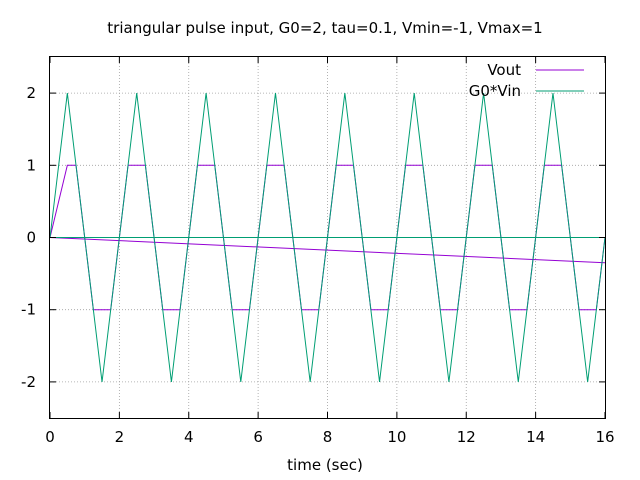 The image size is (640, 480). What do you see at coordinates (466, 437) in the screenshot?
I see `x-tick-label: 12` at bounding box center [466, 437].